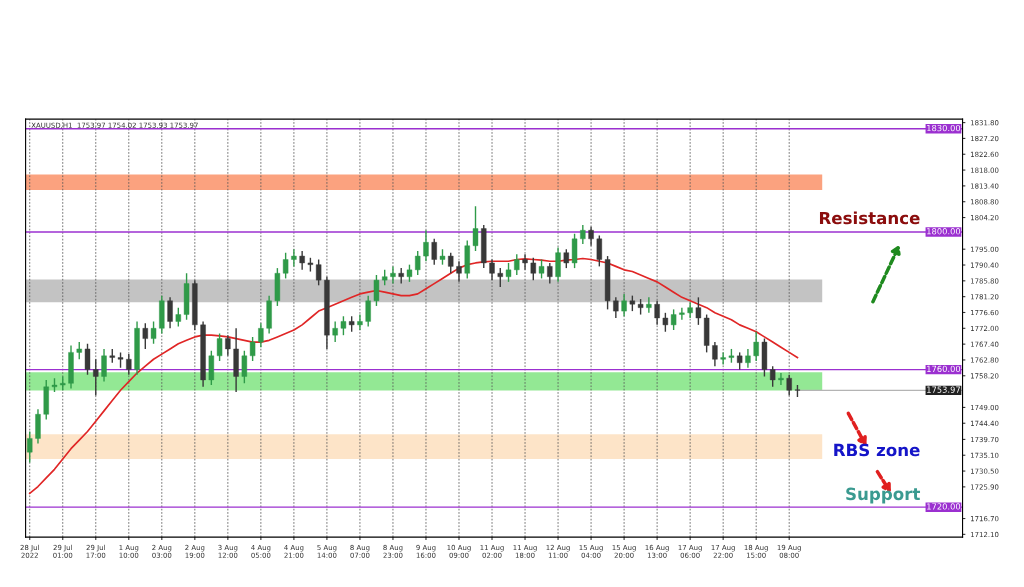 Image resolution: width=1024 pixels, height=587 pixels. I want to click on ref-line-label: 1720.00, so click(944, 506).